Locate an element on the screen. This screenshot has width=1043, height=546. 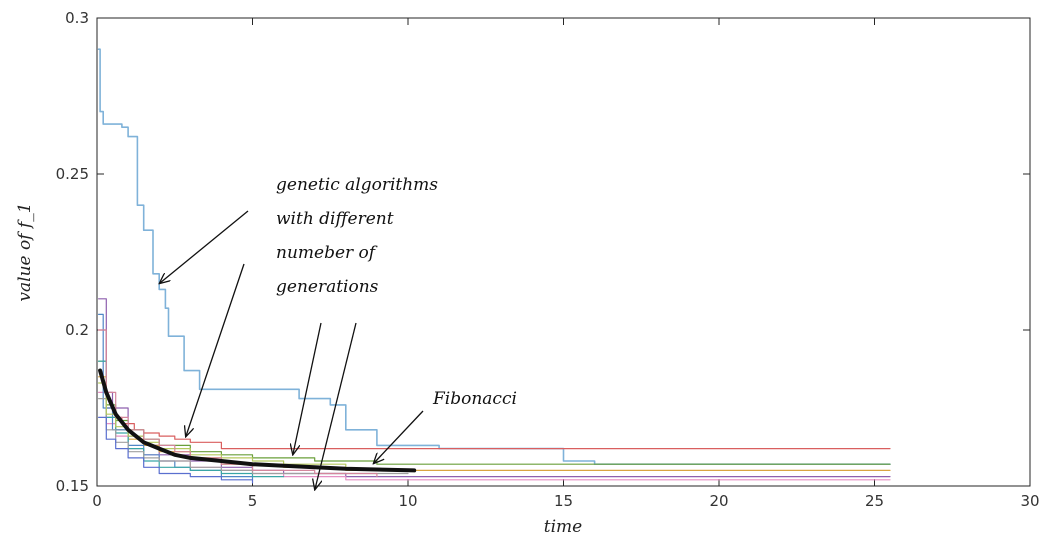
annotation-ga-line-4: generations is located at coordinates (327, 287).